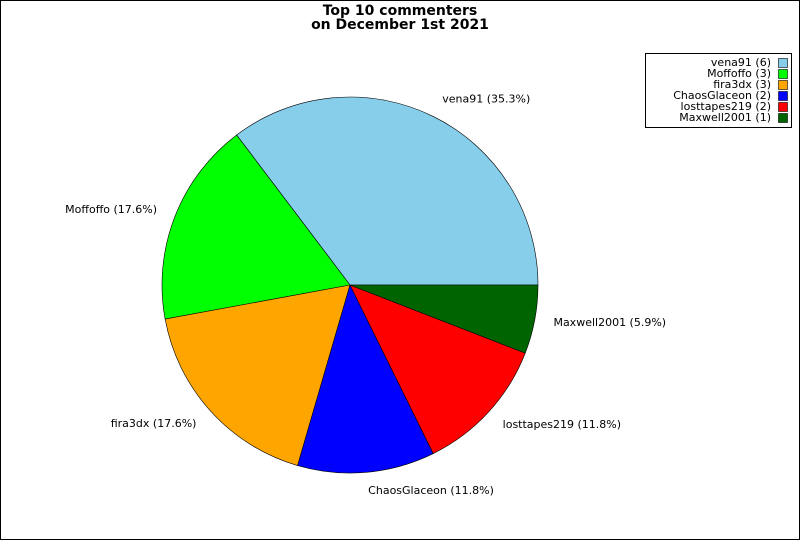 Image resolution: width=800 pixels, height=540 pixels. What do you see at coordinates (486, 99) in the screenshot?
I see `slice-label: vena91 (35.3%)` at bounding box center [486, 99].